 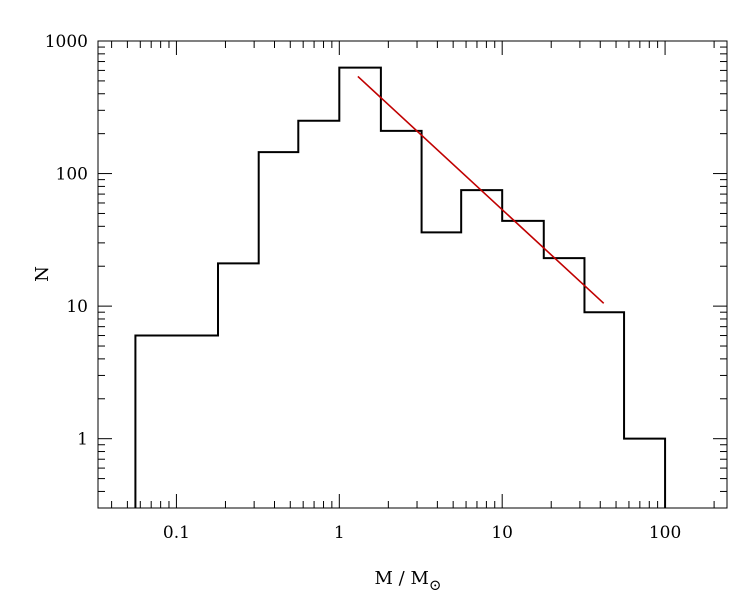 I want to click on y-tick-label: 1000, so click(x=66, y=42).